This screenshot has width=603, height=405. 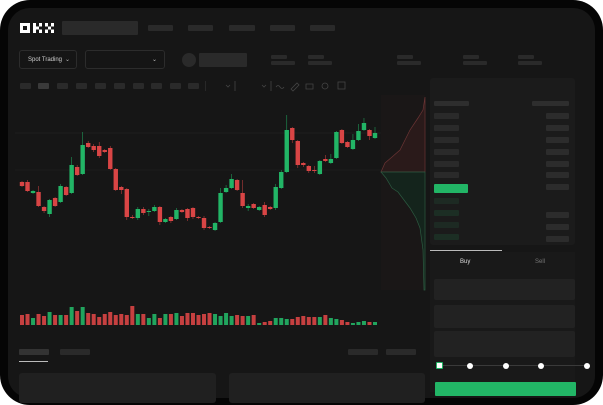 What do you see at coordinates (34, 352) in the screenshot?
I see `tab-open-orders` at bounding box center [34, 352].